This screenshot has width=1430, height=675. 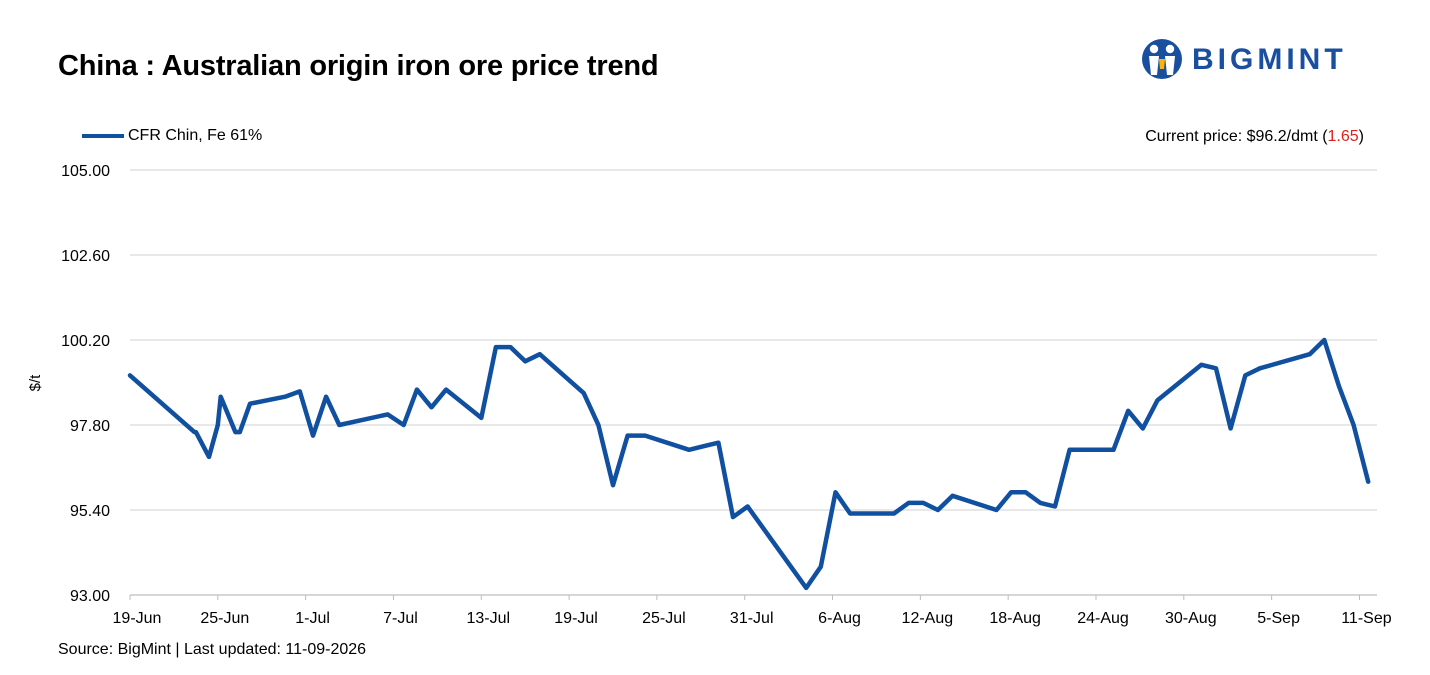 What do you see at coordinates (1366, 618) in the screenshot?
I see `x-tick-label: 11-Sep` at bounding box center [1366, 618].